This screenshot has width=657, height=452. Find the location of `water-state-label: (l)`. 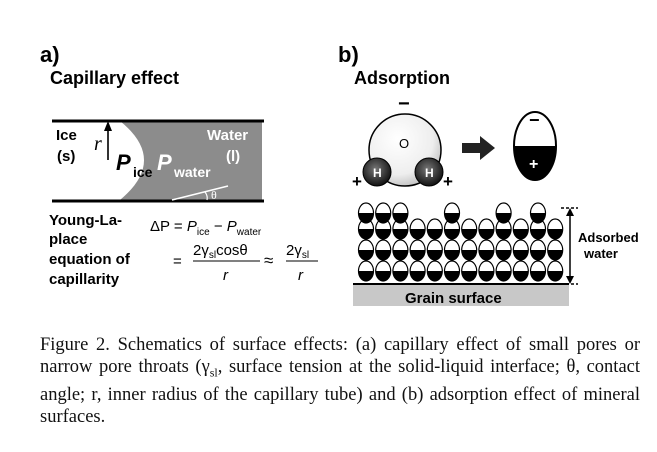

water-state-label: (l) is located at coordinates (233, 156).